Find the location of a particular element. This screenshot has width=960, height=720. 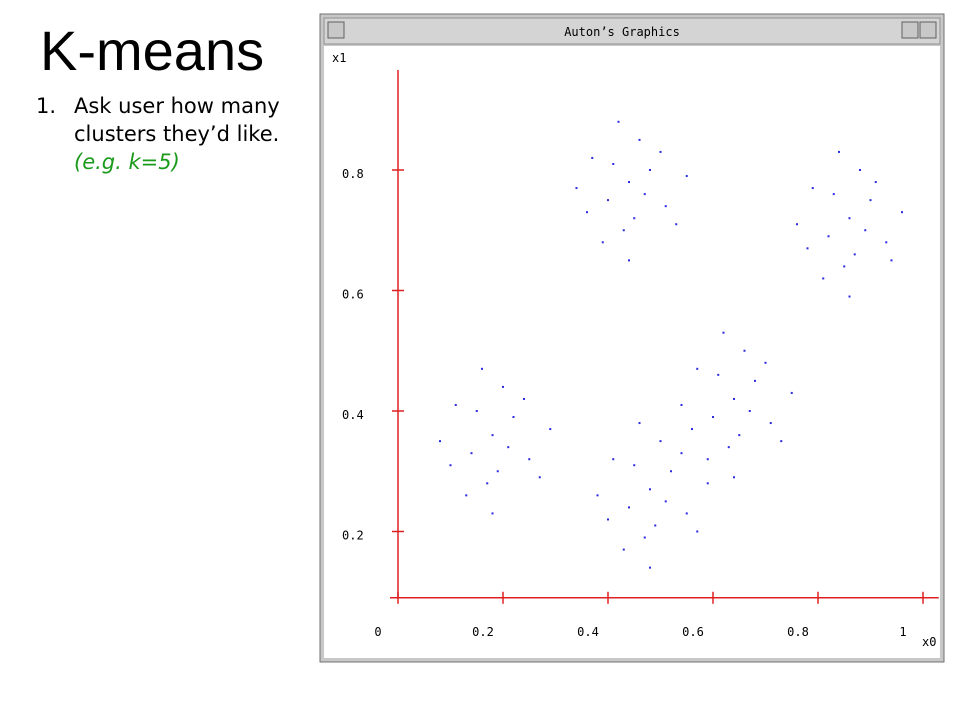

y-tick-label: 0.8 is located at coordinates (353, 174).